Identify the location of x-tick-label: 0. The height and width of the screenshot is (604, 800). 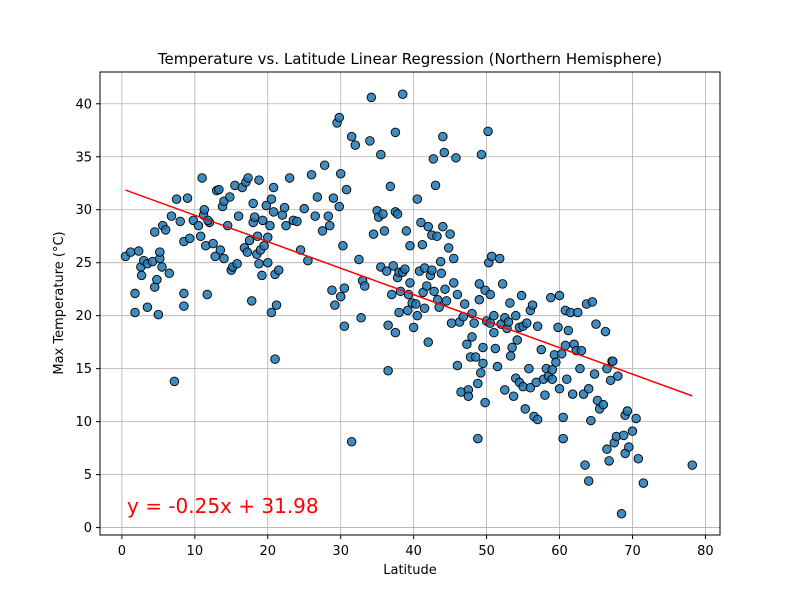
(122, 551).